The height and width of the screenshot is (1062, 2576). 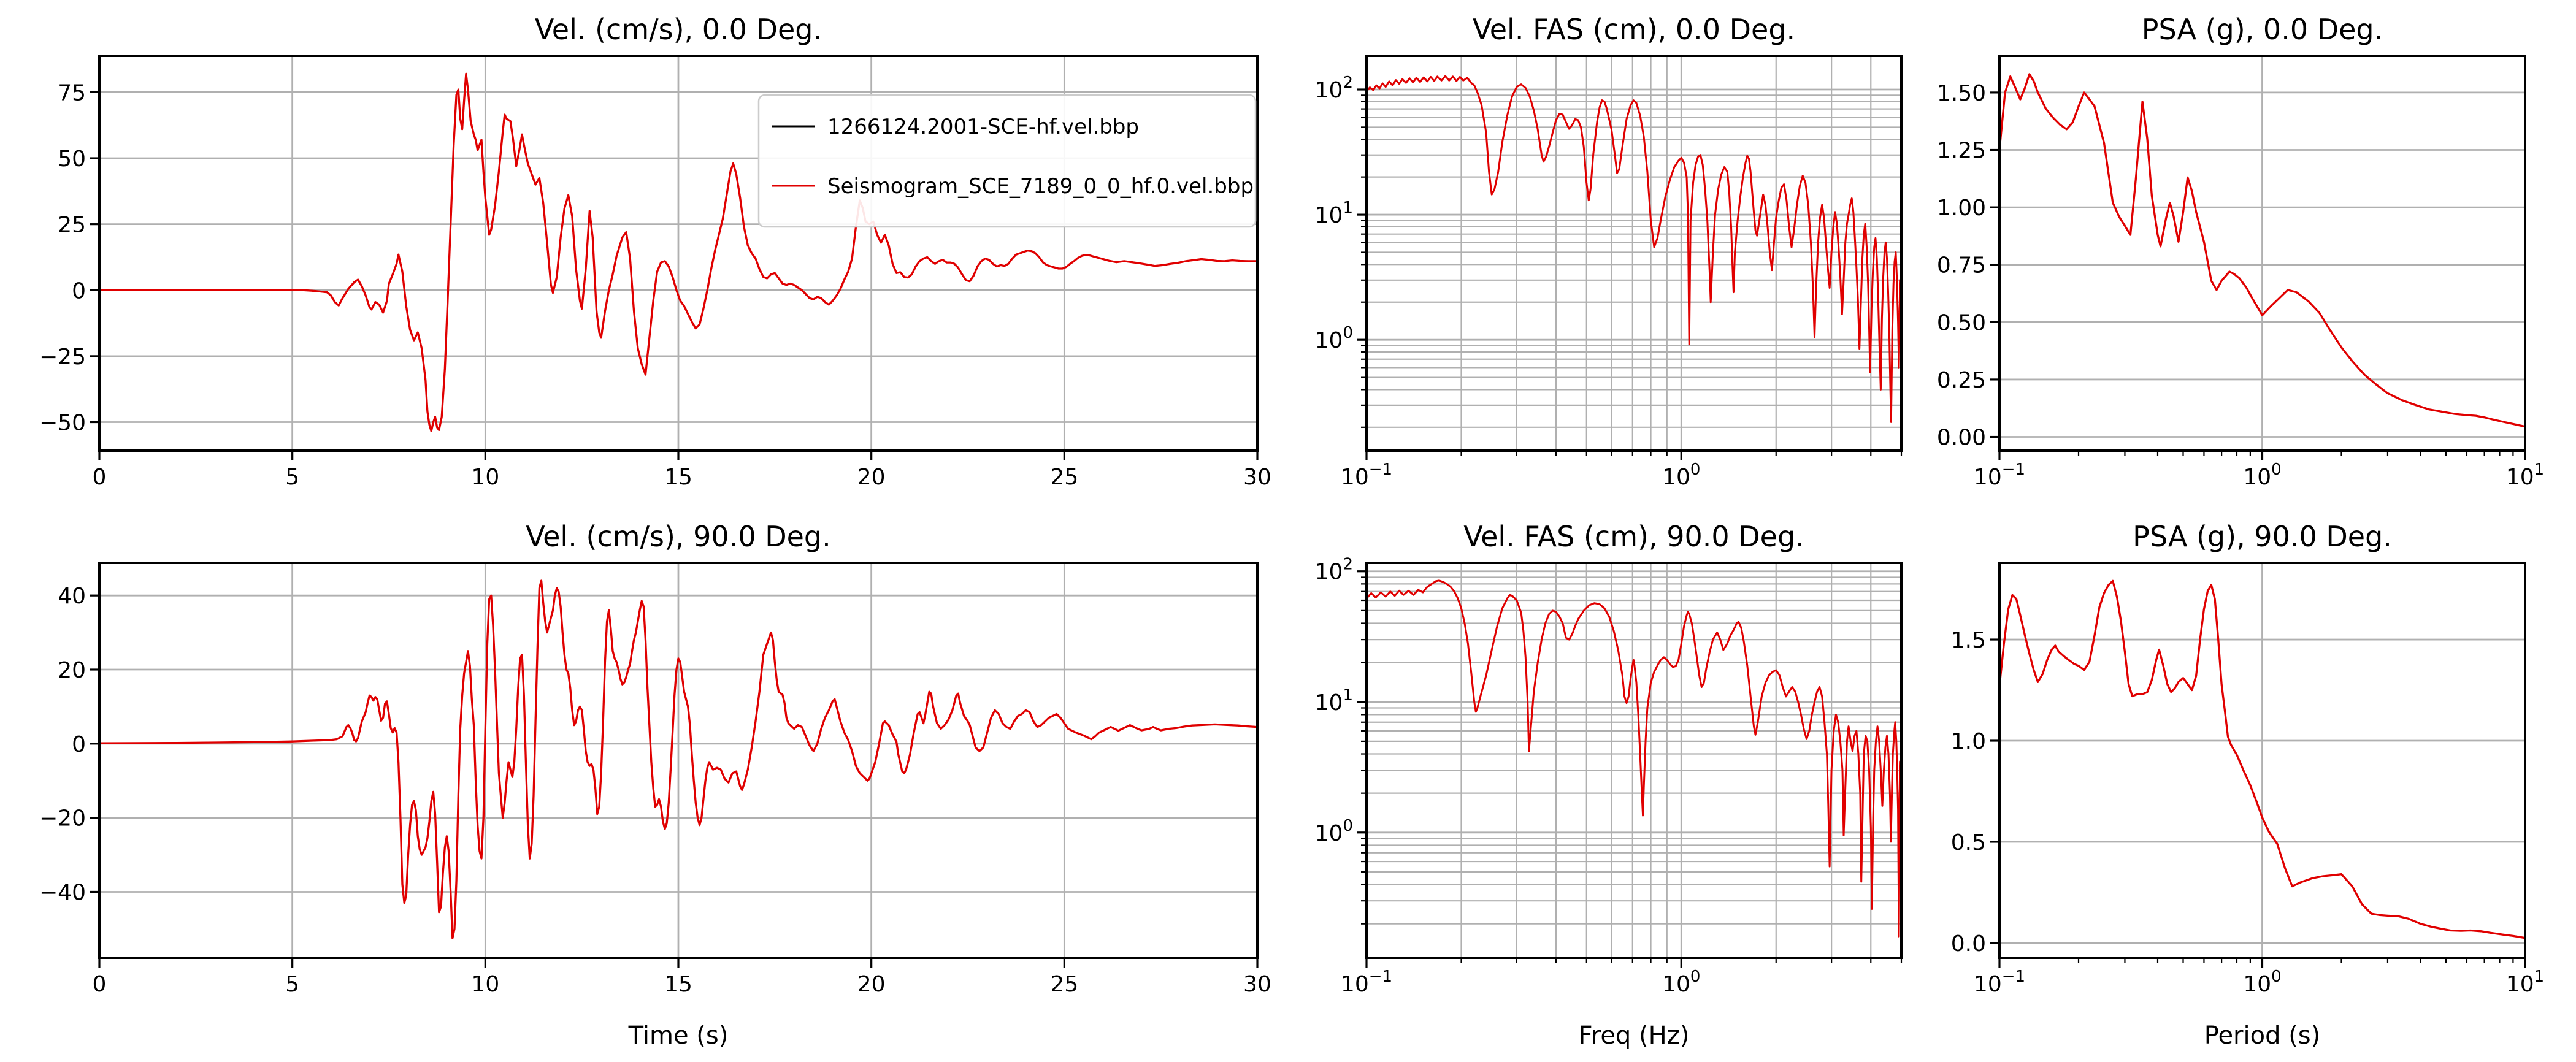 I want to click on x-axis-label: Freq (Hz), so click(x=1634, y=1036).